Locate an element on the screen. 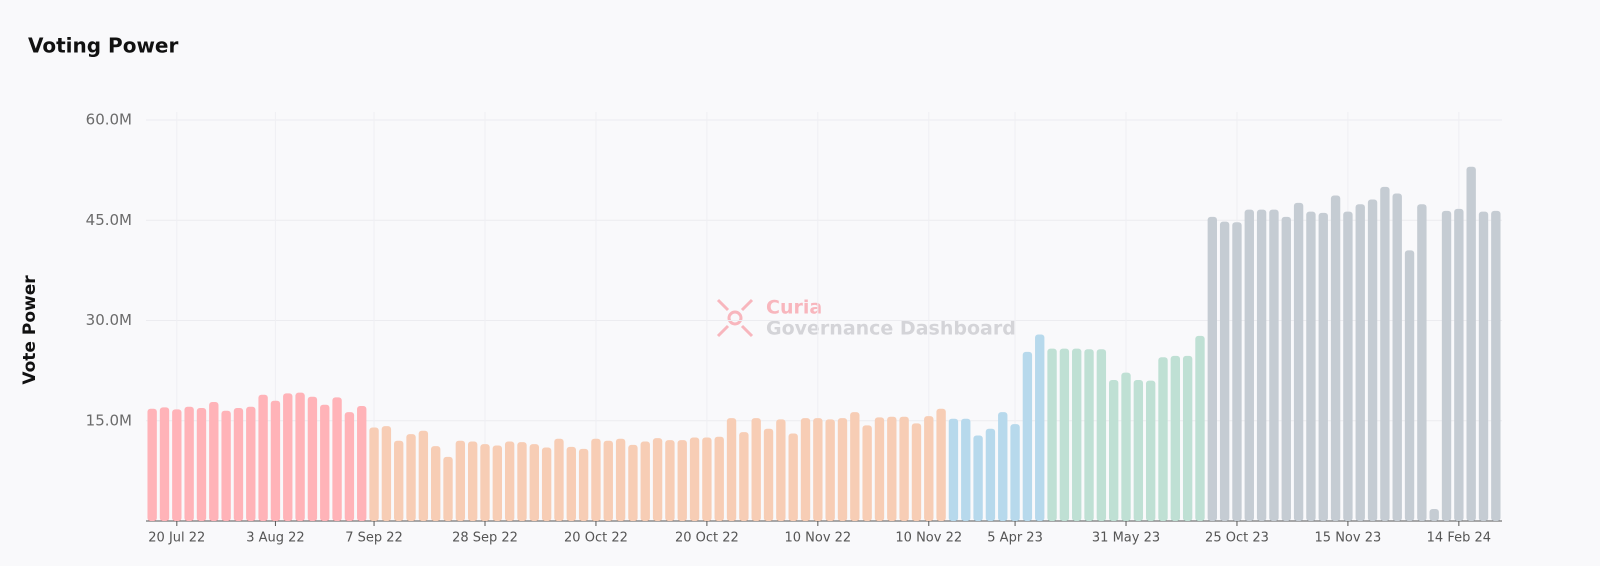 This screenshot has height=566, width=1600. watermark-title: Curia is located at coordinates (794, 308).